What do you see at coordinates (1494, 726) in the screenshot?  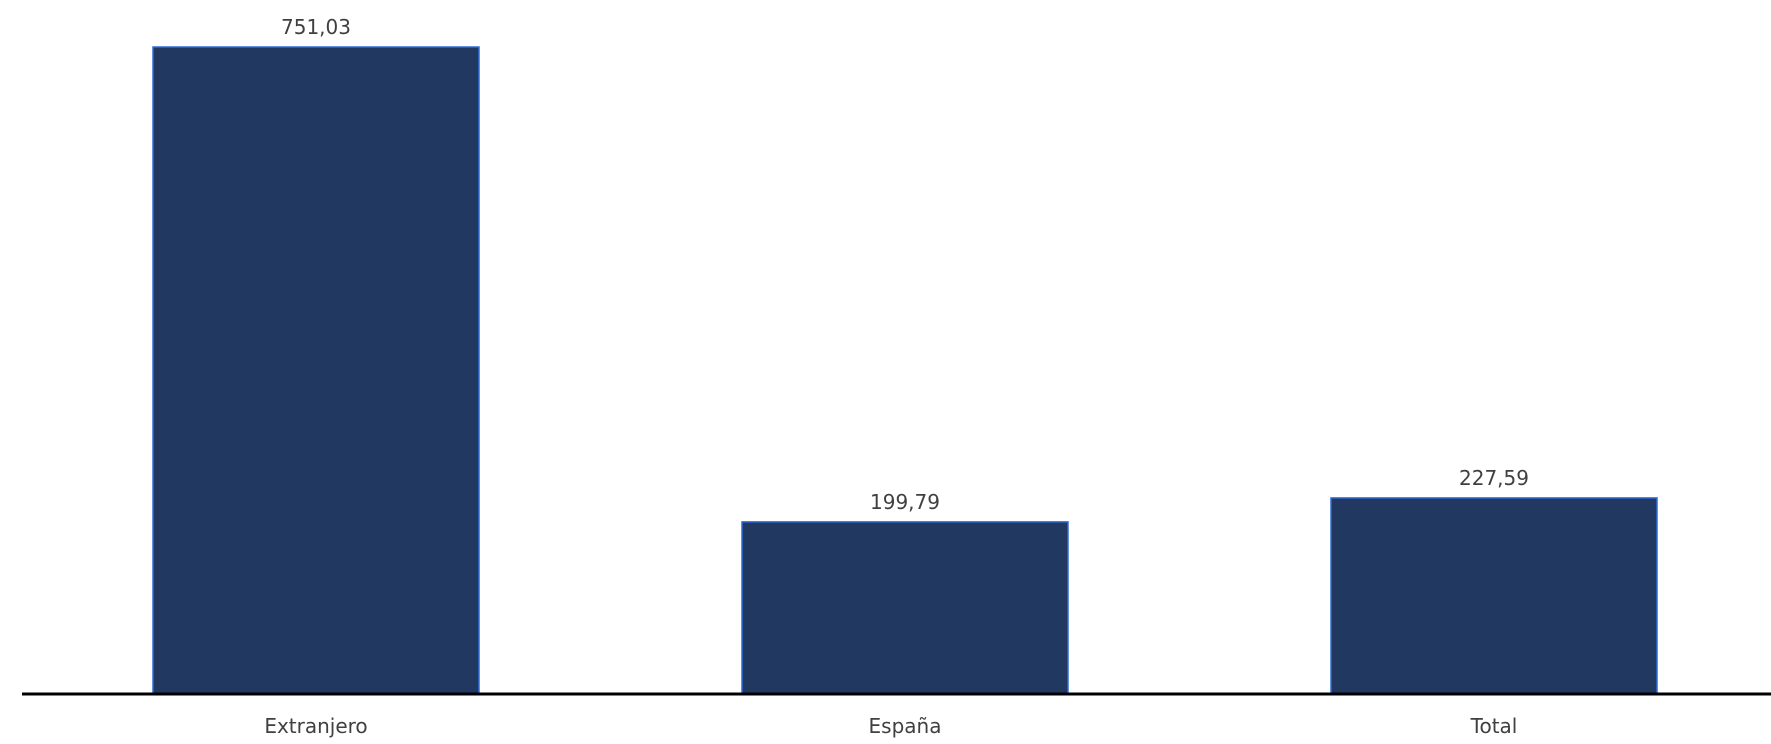 I see `category-label-2: Total` at bounding box center [1494, 726].